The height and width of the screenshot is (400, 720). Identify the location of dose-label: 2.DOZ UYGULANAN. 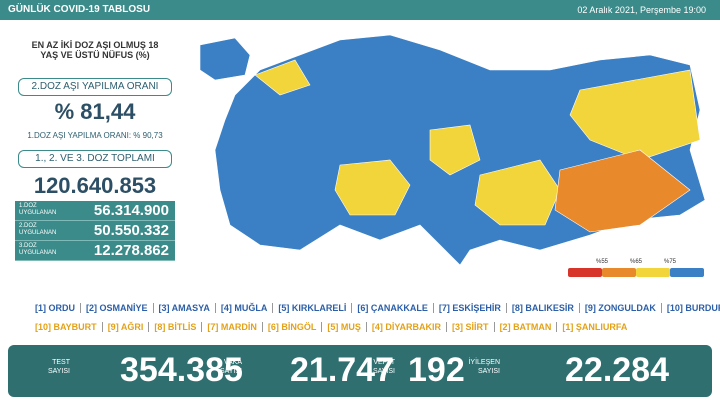
(38, 229).